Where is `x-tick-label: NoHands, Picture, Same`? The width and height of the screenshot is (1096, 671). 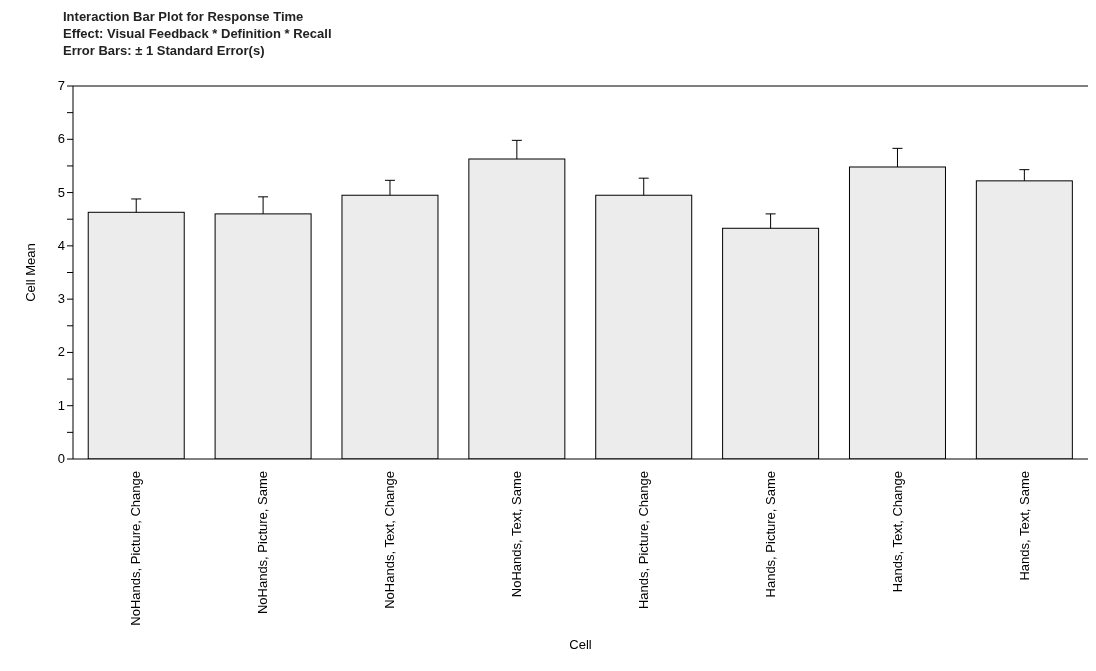
x-tick-label: NoHands, Picture, Same is located at coordinates (263, 543).